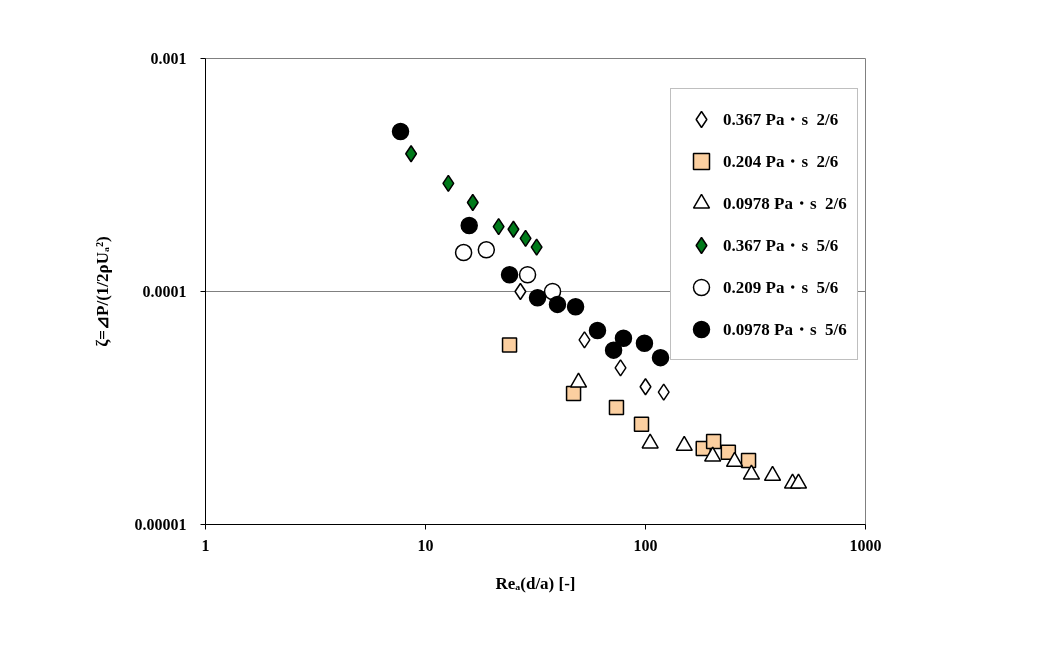  I want to click on x-tick-label: 10, so click(425, 545).